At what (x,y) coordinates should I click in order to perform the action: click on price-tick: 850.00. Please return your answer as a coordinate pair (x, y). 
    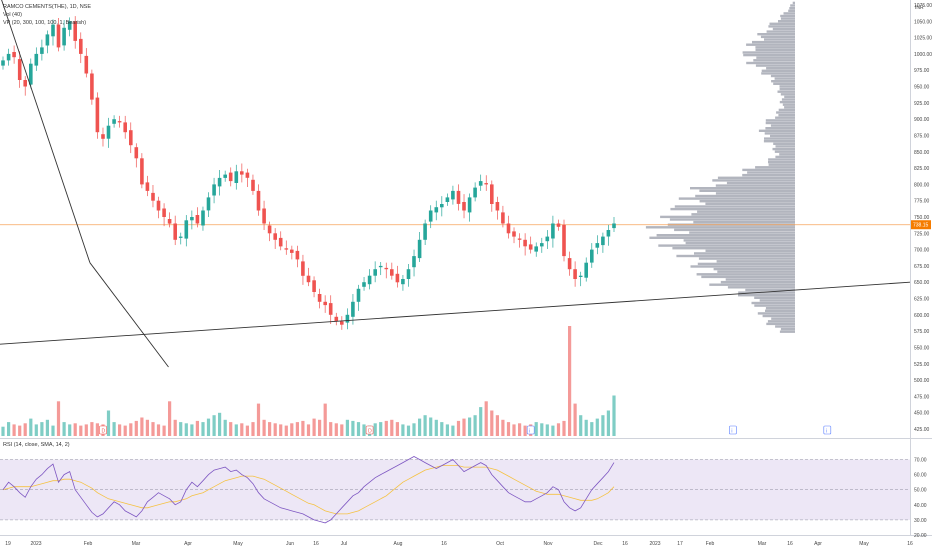
    Looking at the image, I should click on (922, 153).